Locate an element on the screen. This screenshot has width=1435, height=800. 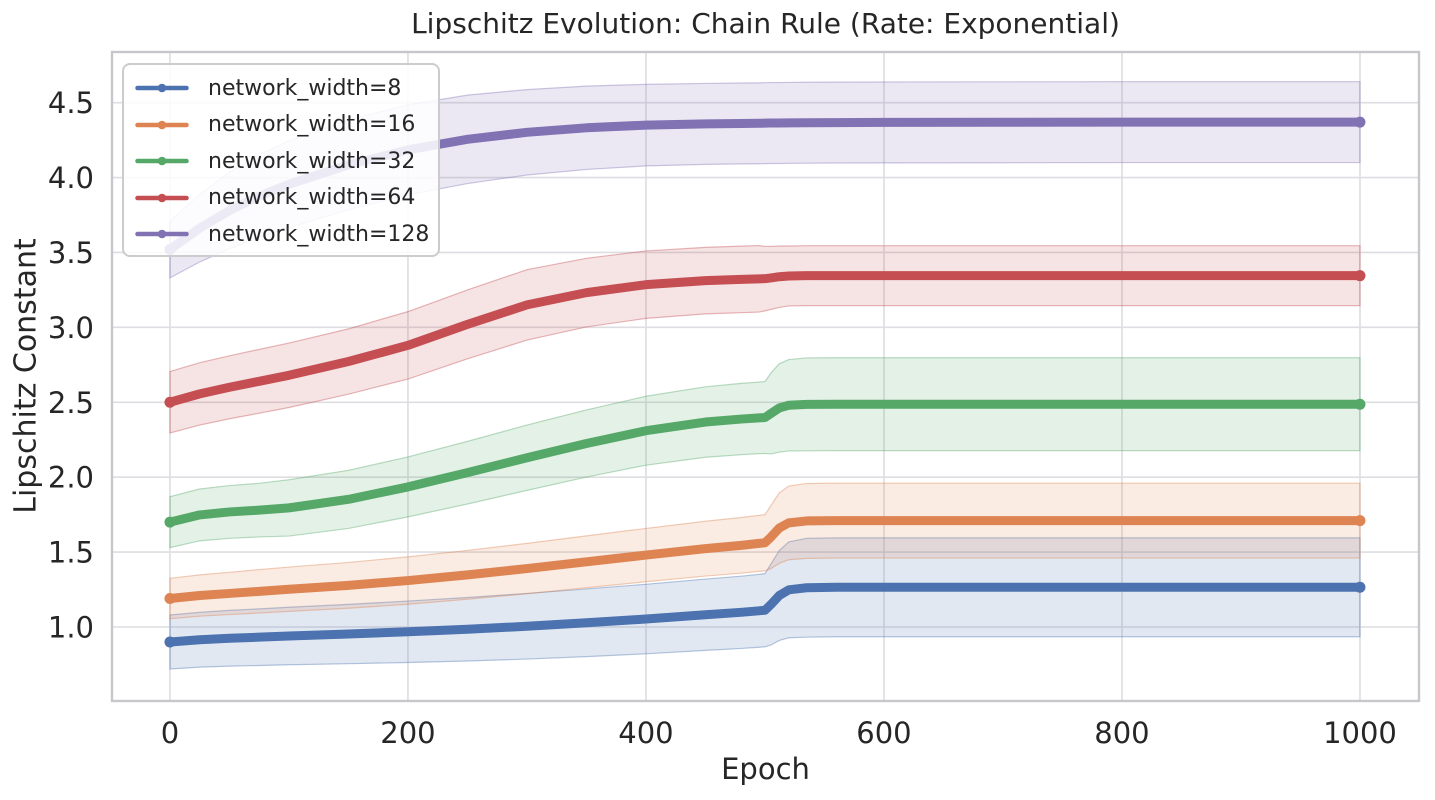
y-tick-label: 1.0 is located at coordinates (71, 627).